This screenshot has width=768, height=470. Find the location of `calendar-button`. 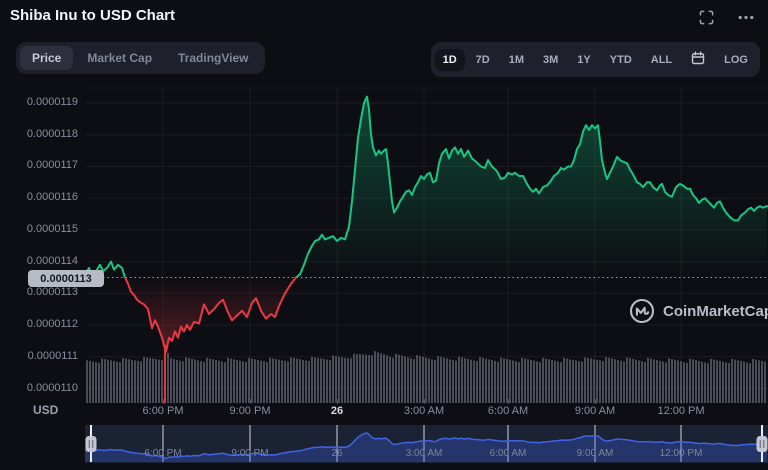

calendar-button is located at coordinates (698, 59).